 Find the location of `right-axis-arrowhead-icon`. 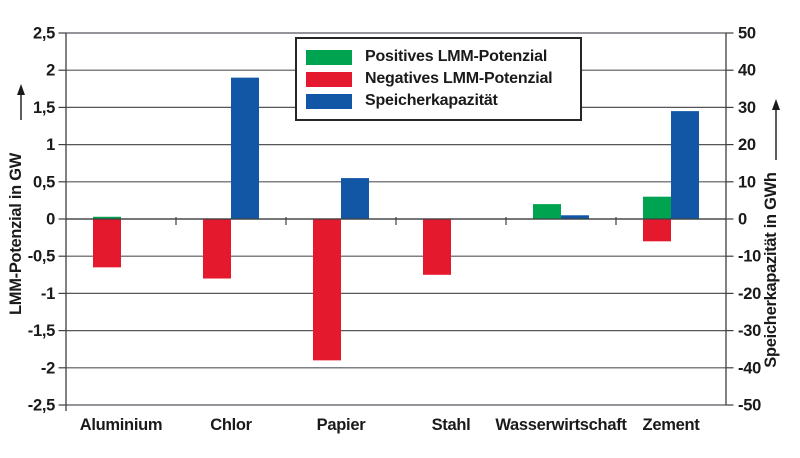

right-axis-arrowhead-icon is located at coordinates (776, 104).